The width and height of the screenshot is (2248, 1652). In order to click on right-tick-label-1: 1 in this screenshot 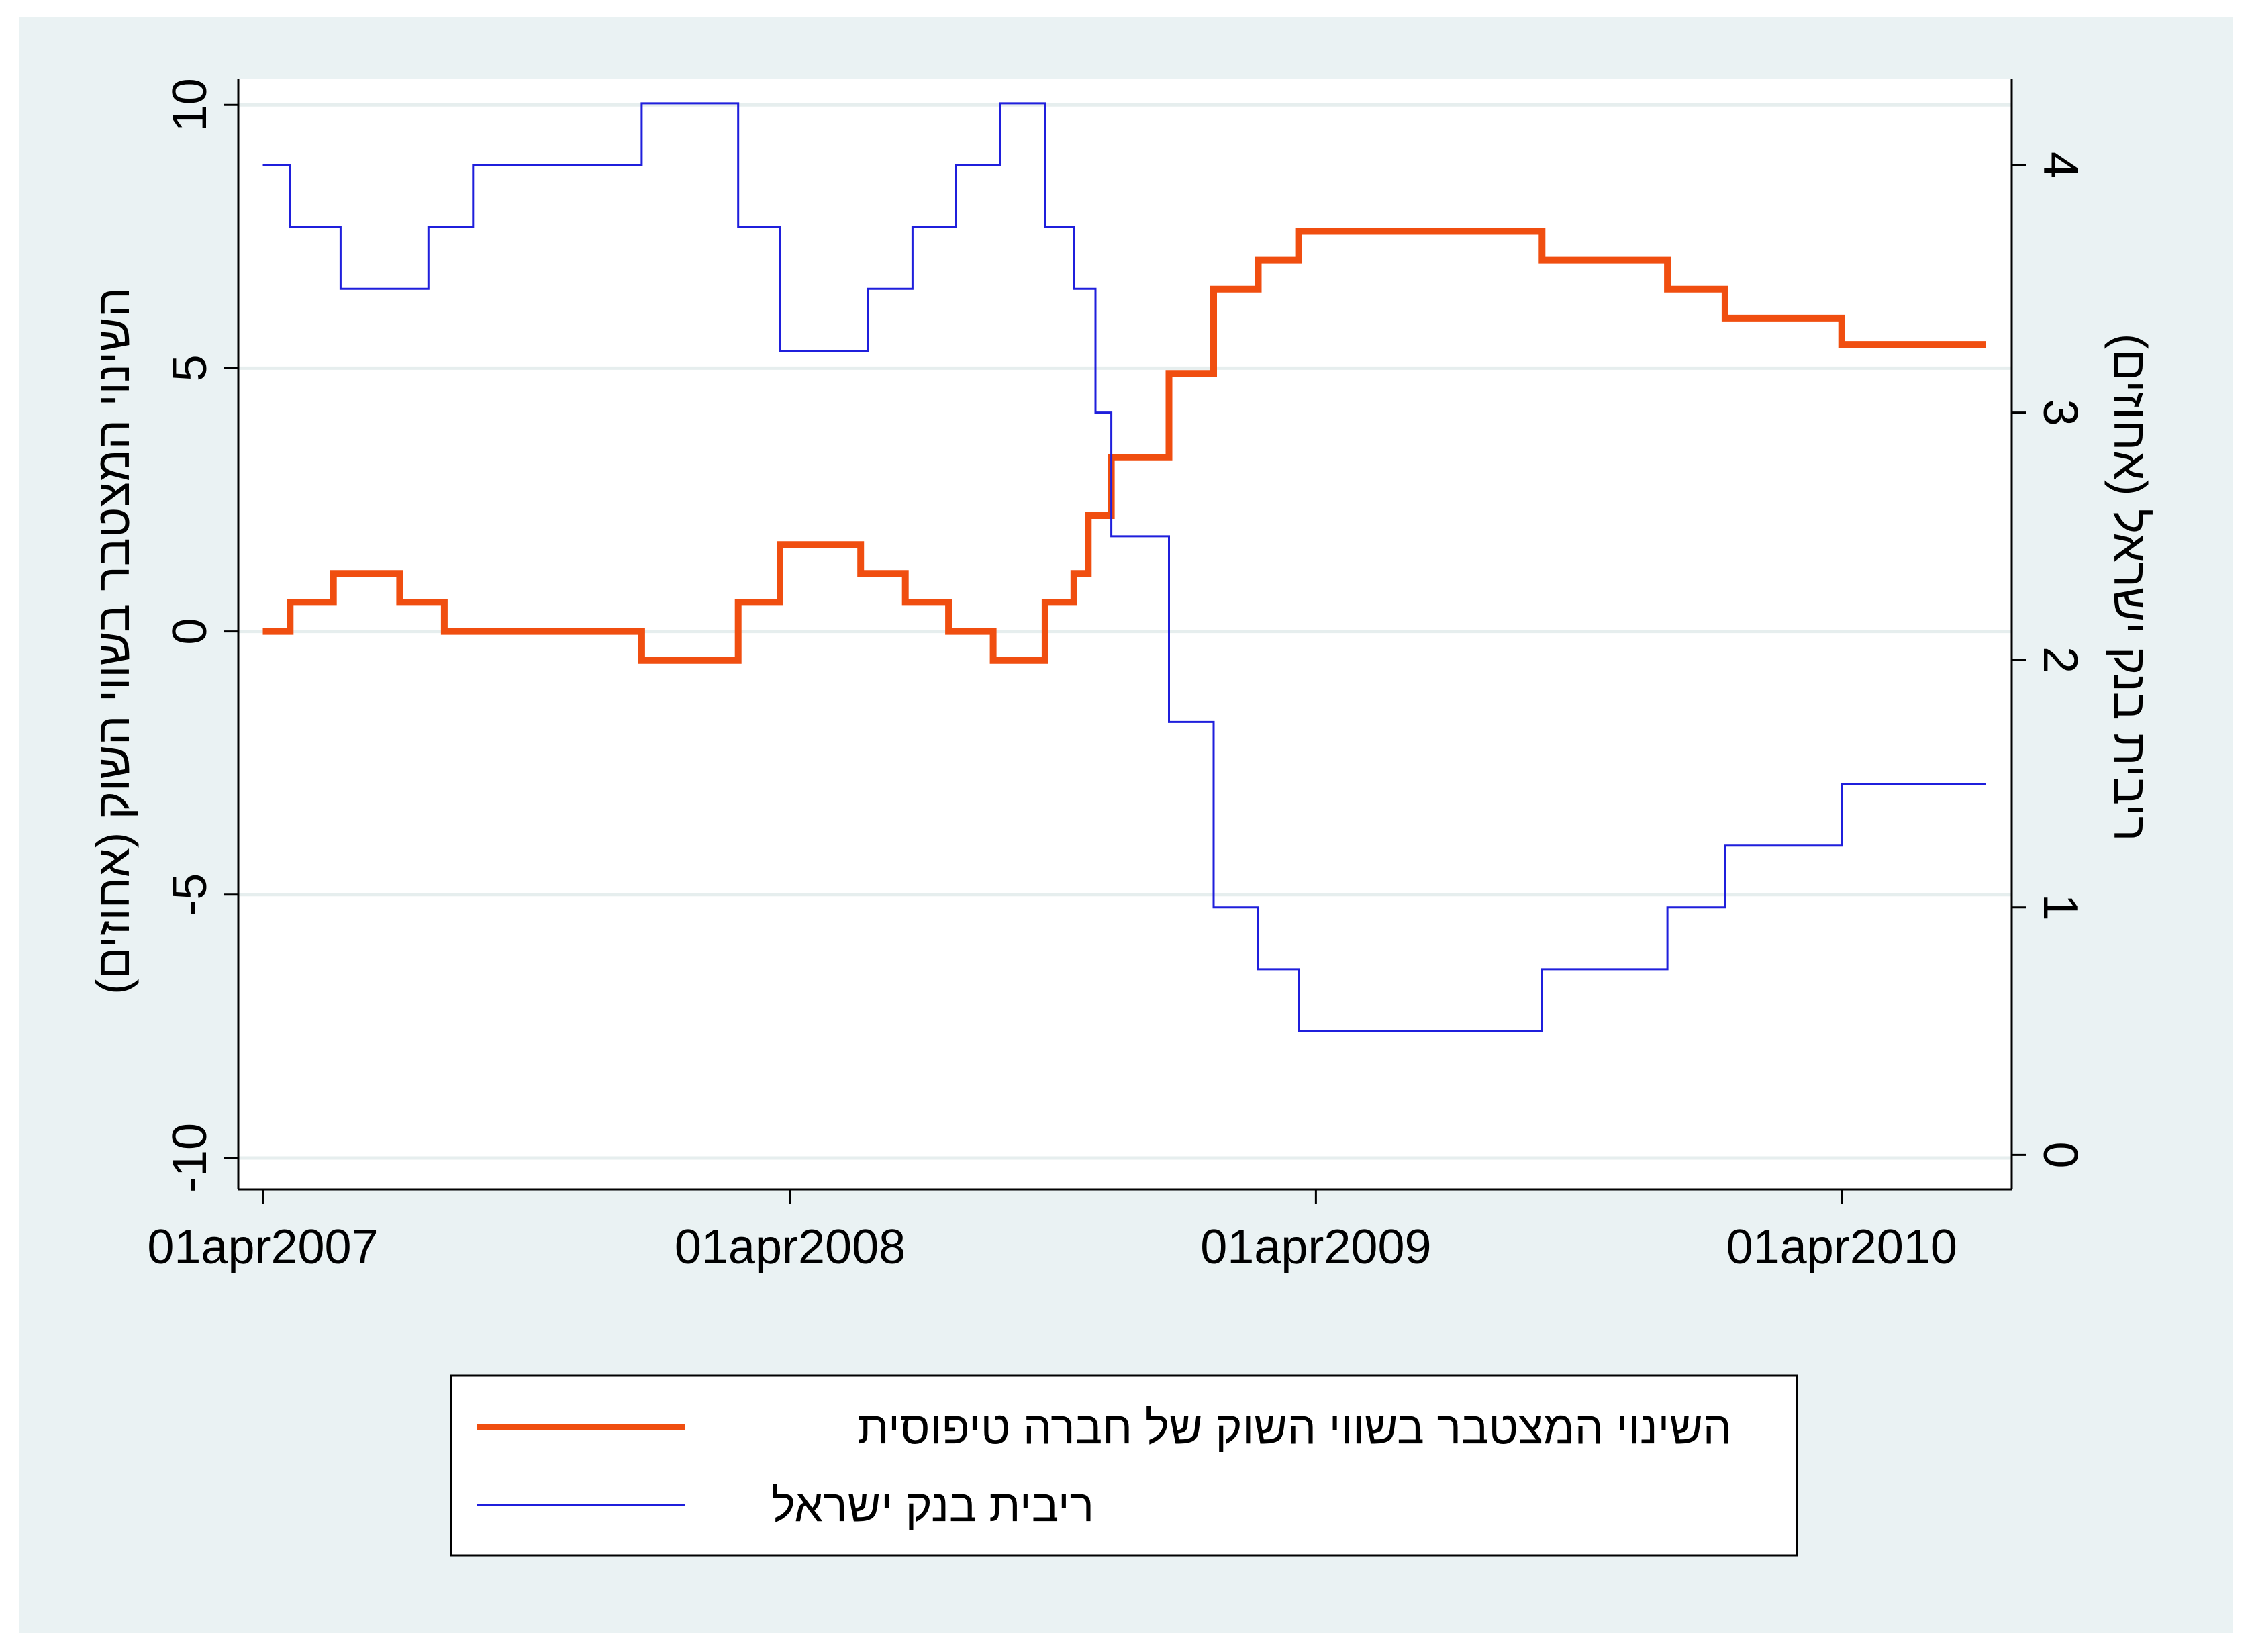, I will do `click(2060, 908)`.